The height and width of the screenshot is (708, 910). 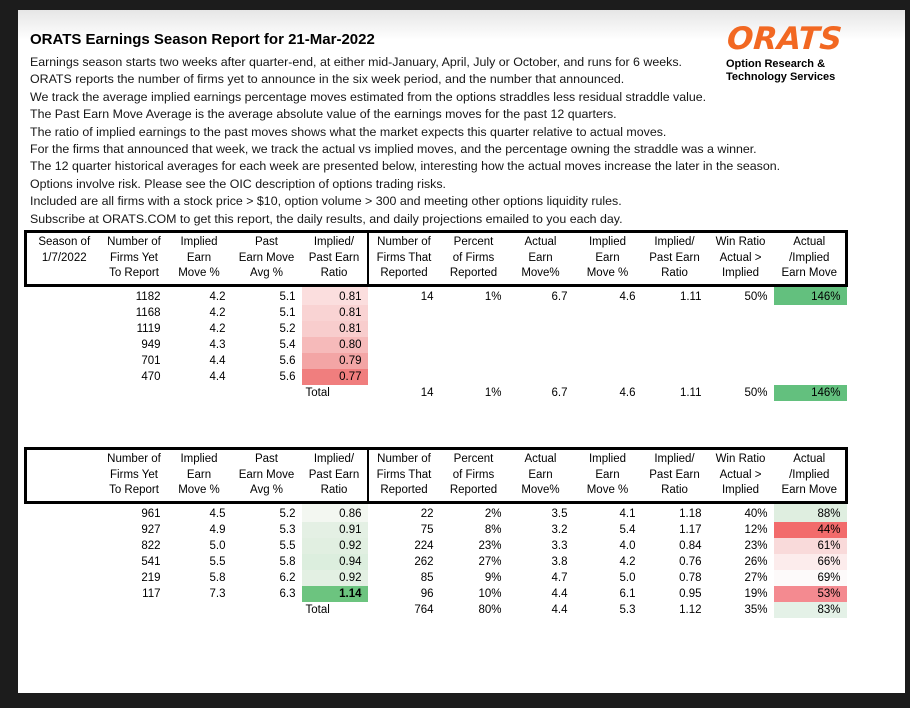 I want to click on table-cell: 4.0, so click(x=627, y=545).